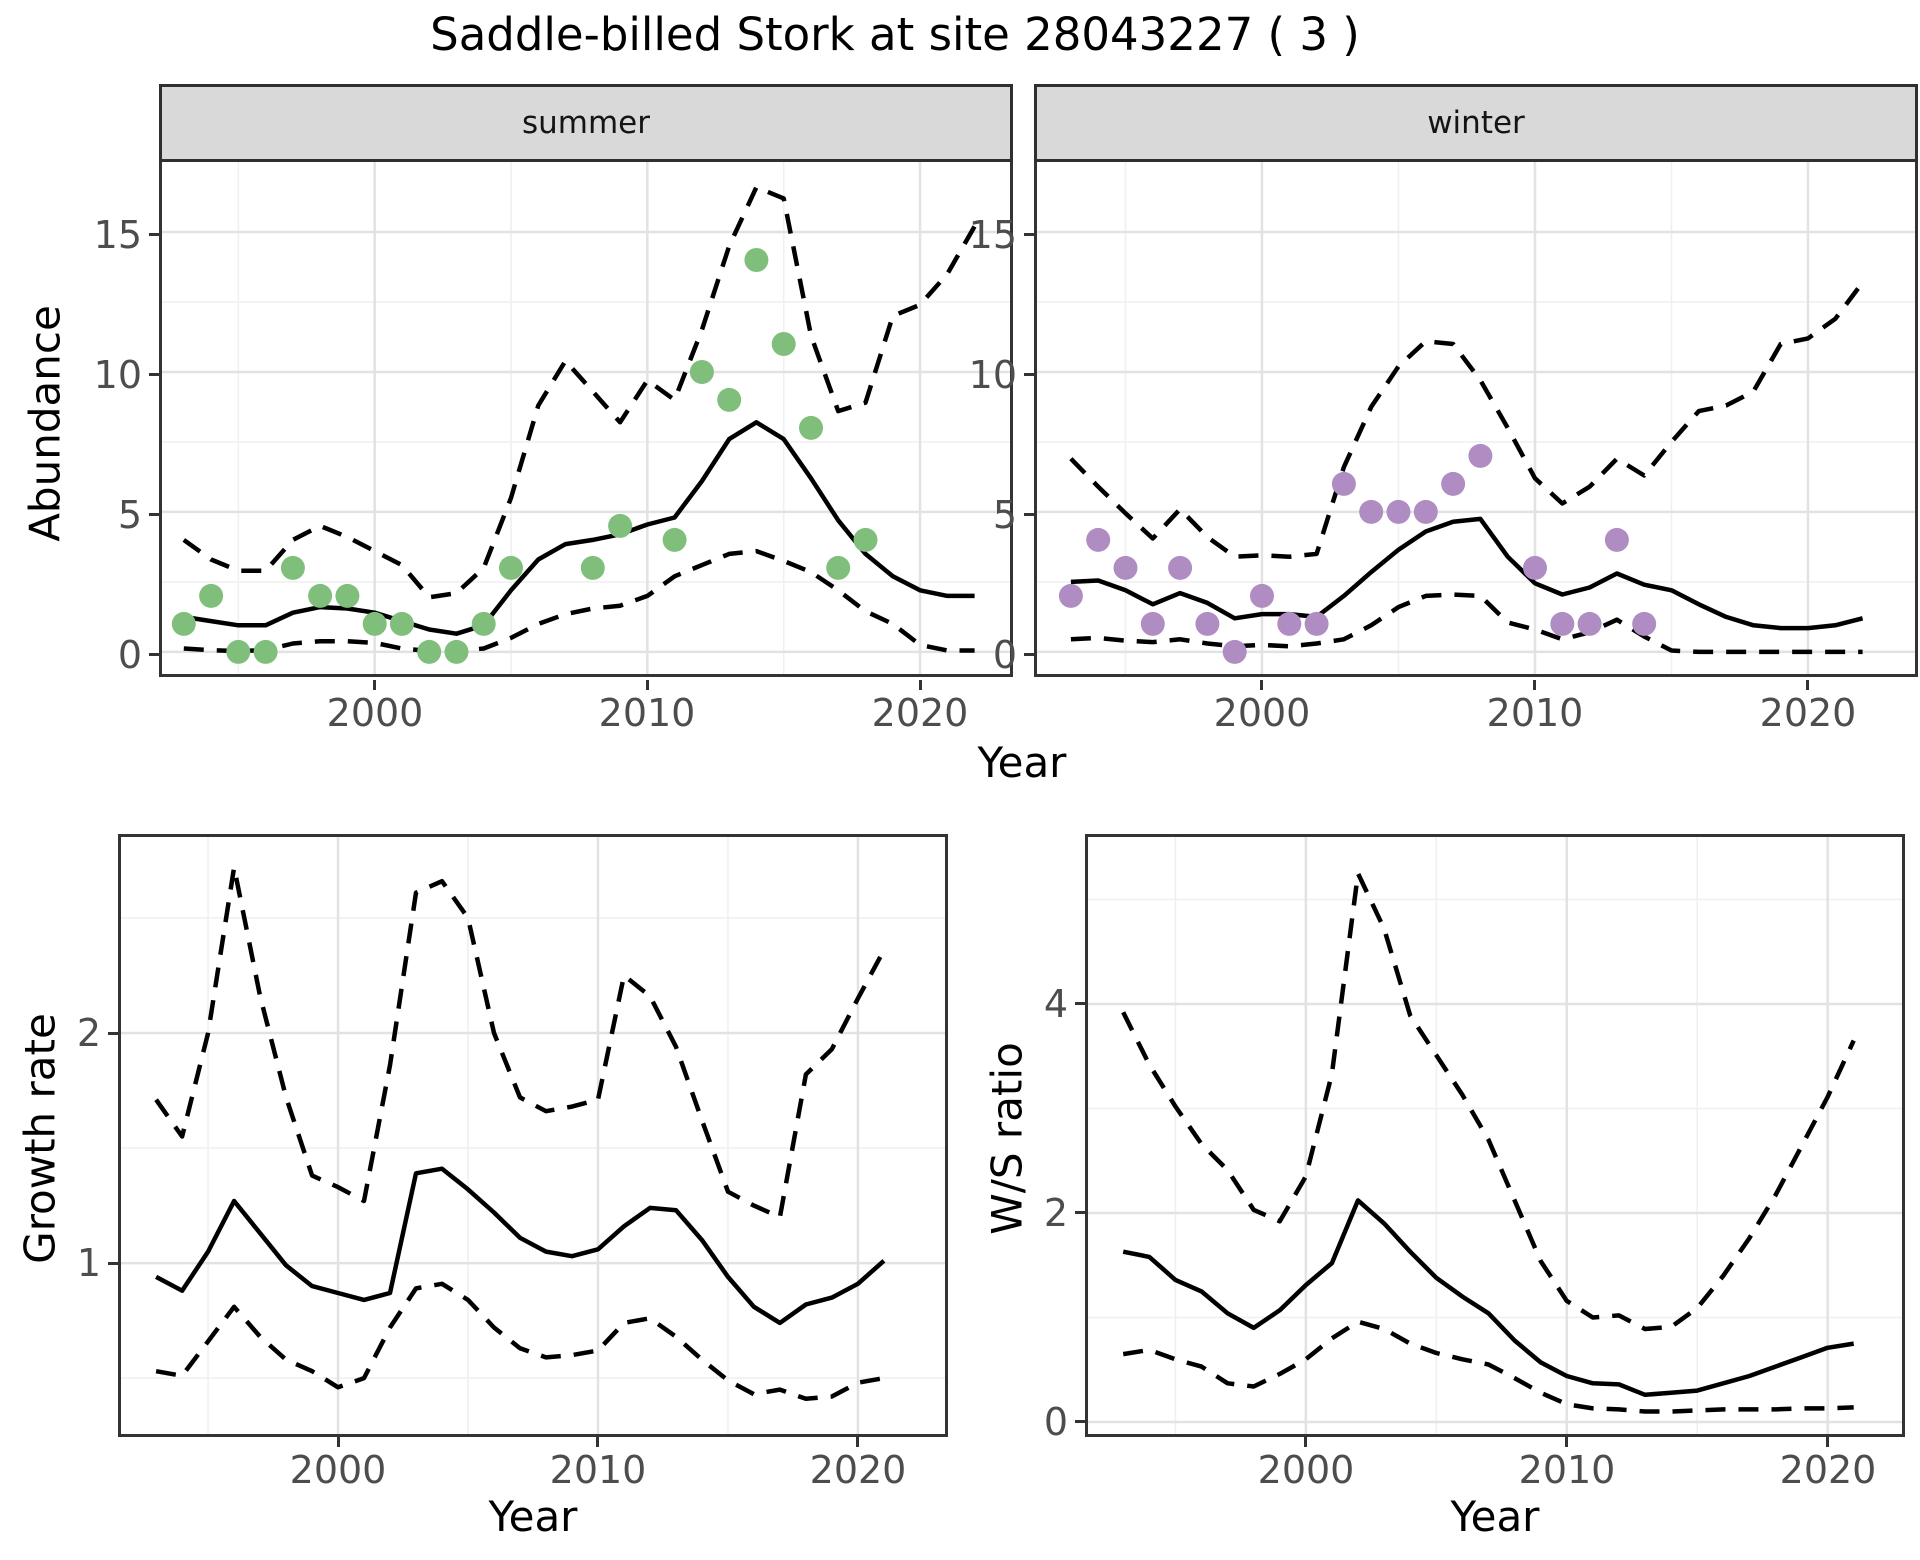 The image size is (1920, 1560). I want to click on y-tick-label: 4, so click(1055, 1004).